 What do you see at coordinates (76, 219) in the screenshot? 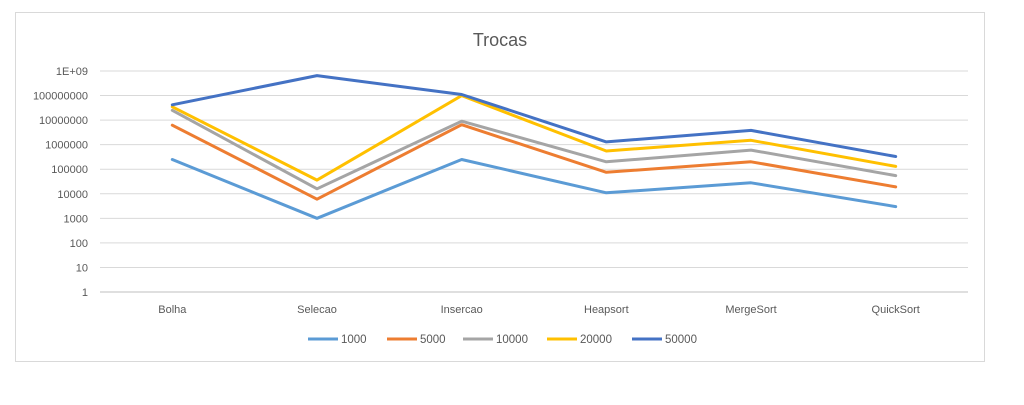
I see `y-tick-label: 1000` at bounding box center [76, 219].